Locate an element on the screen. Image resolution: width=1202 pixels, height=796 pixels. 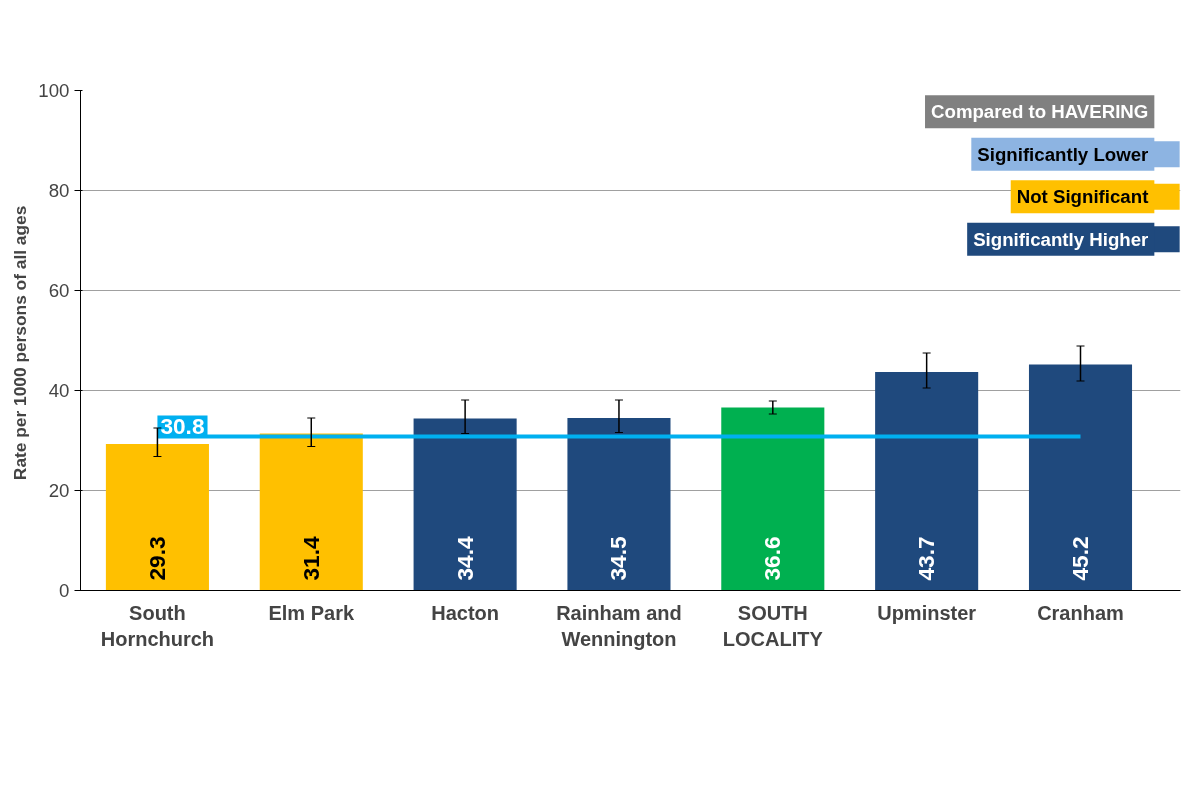
legend-label: Not Significant is located at coordinates (1082, 197).